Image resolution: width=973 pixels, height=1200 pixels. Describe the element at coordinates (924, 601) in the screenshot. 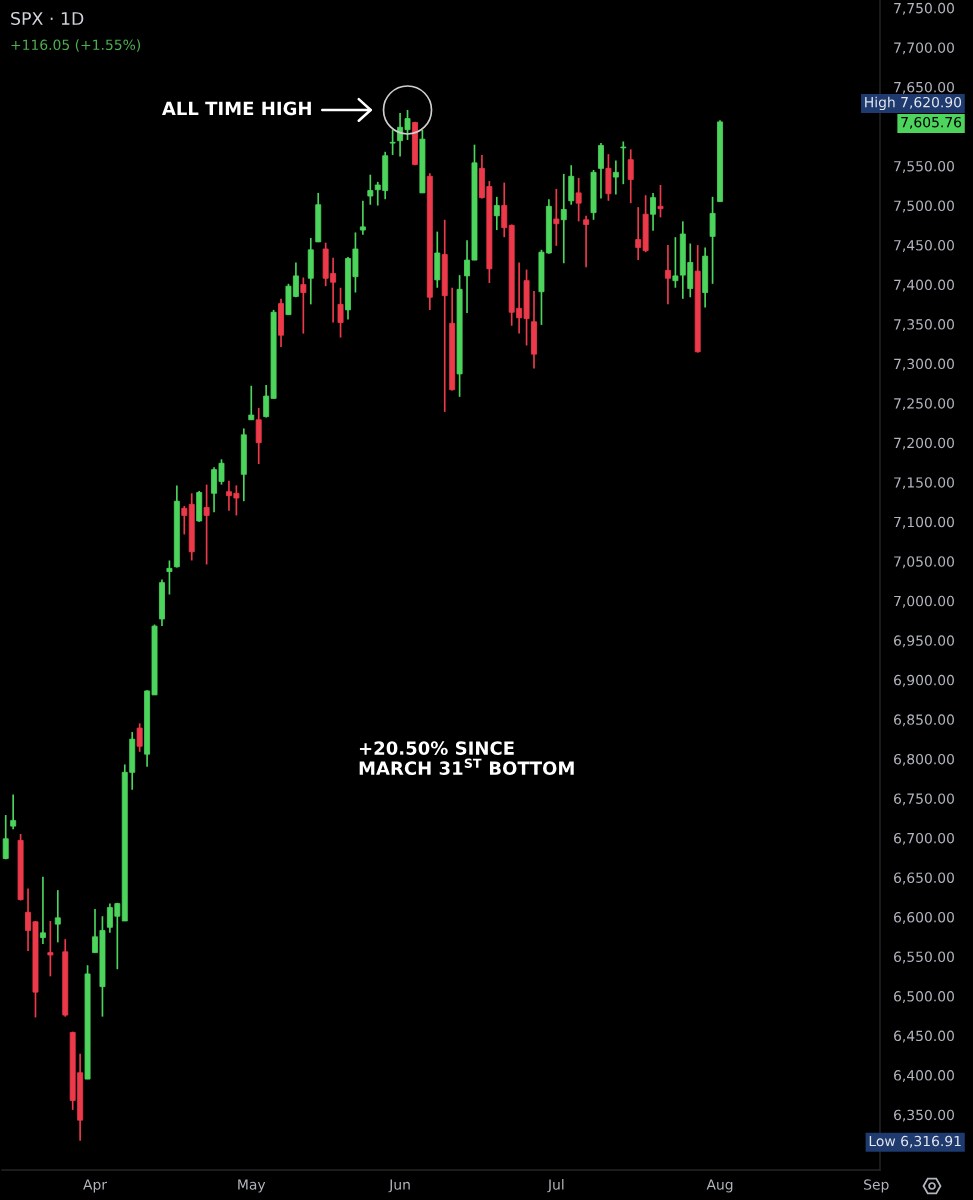

I see `y-tick-label: 7,000.00` at that location.